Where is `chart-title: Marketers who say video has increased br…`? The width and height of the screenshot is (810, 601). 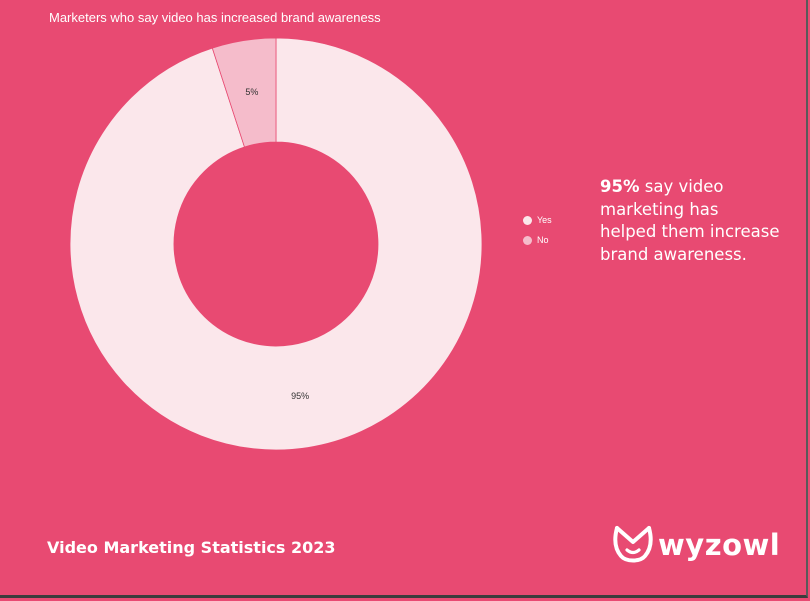 chart-title: Marketers who say video has increased br… is located at coordinates (215, 17).